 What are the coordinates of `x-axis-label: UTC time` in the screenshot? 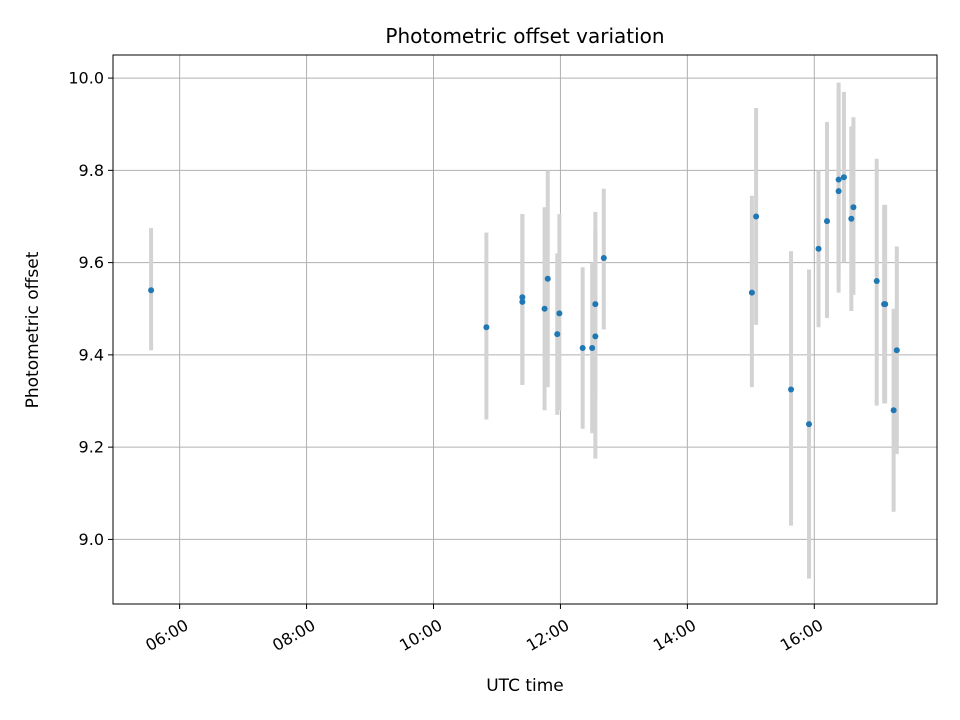 It's located at (525, 686).